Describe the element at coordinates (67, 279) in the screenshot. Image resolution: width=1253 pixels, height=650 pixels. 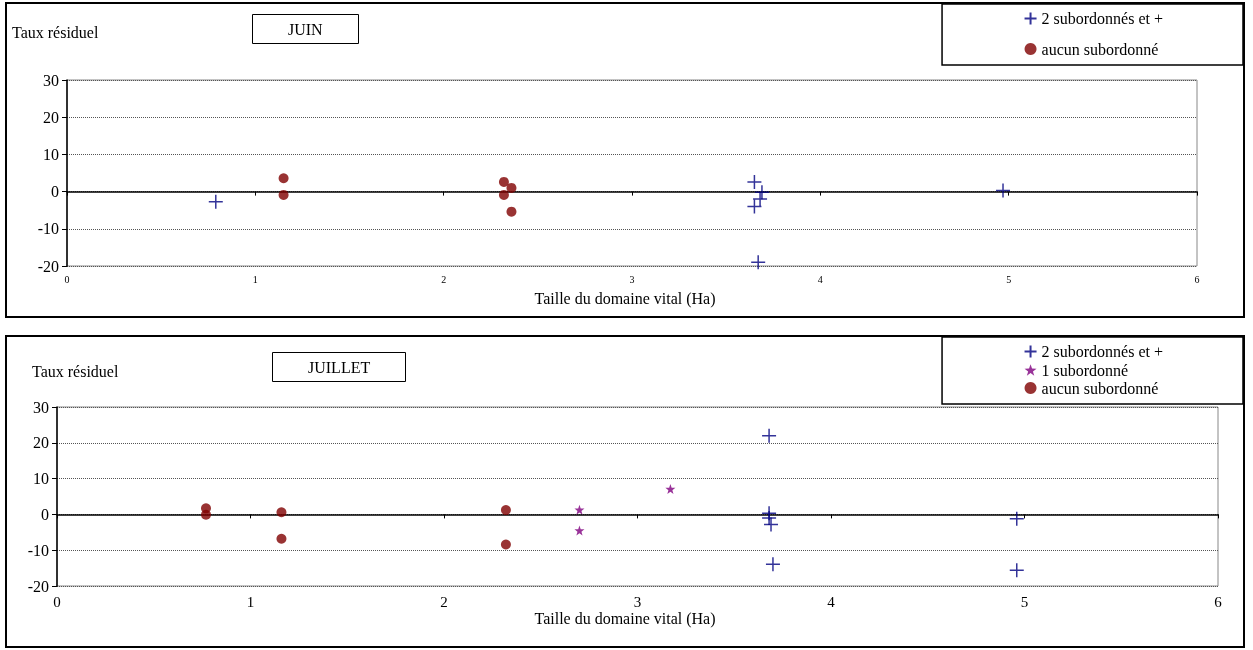
I see `x-tick-label: 0` at that location.